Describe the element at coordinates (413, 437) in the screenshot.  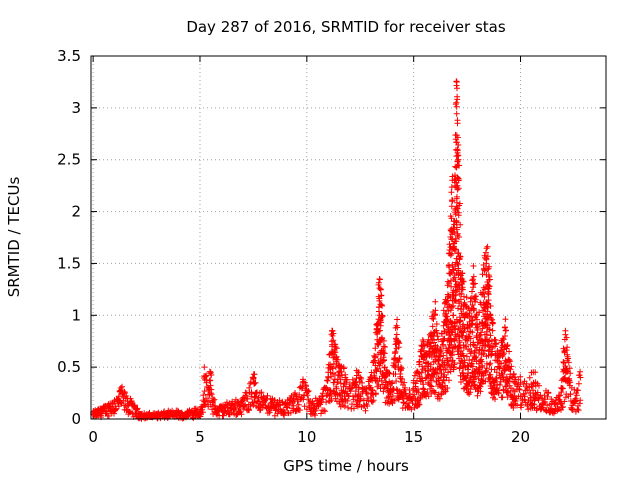
I see `x-tick-label: 15` at that location.